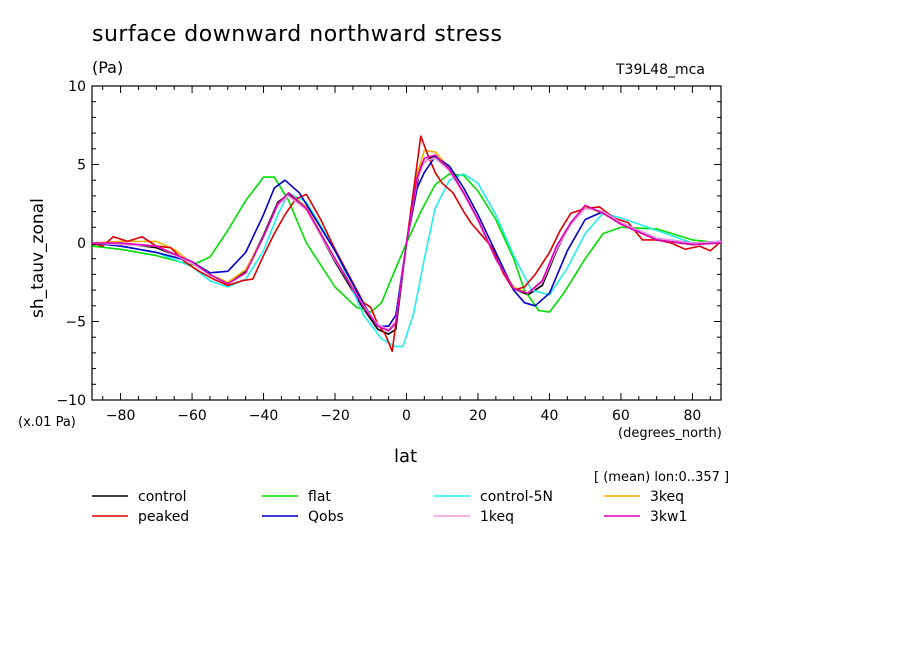 The height and width of the screenshot is (654, 904). What do you see at coordinates (692, 416) in the screenshot?
I see `x-tick-label: 80` at bounding box center [692, 416].